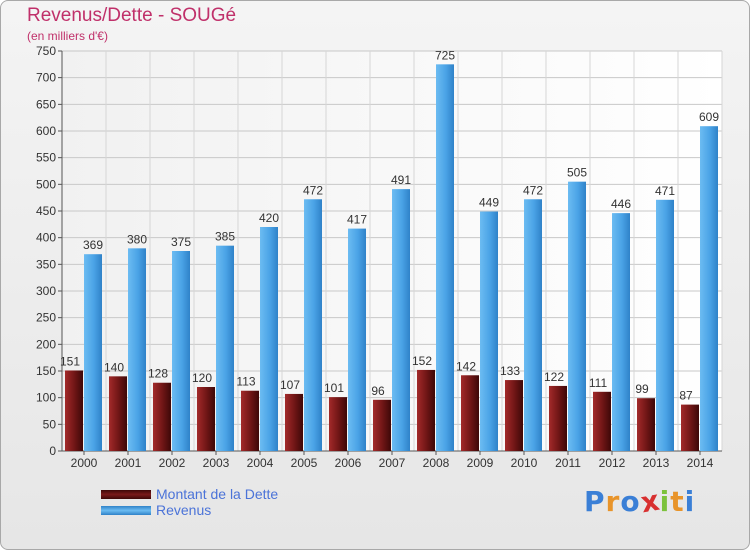  What do you see at coordinates (46, 291) in the screenshot?
I see `y-tick-label: 300` at bounding box center [46, 291].